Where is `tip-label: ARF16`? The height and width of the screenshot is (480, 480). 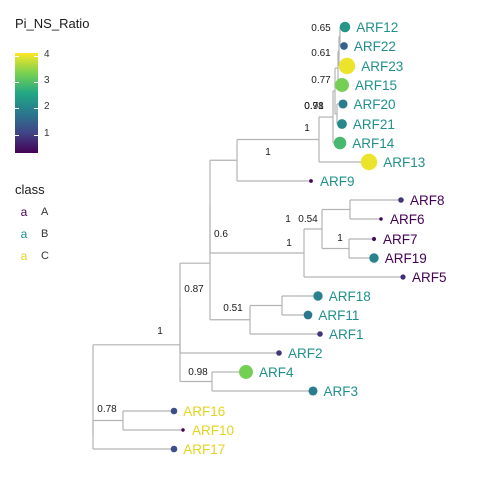 tip-label: ARF16 is located at coordinates (204, 411).